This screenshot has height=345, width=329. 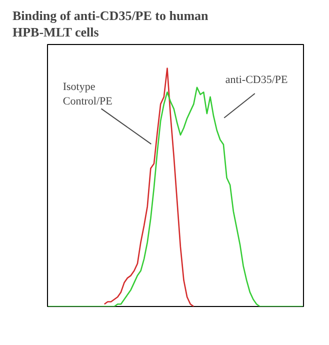 I want to click on chart-title: Binding of anti-CD35/PE to human HPB-MLT cells, so click(x=111, y=24).